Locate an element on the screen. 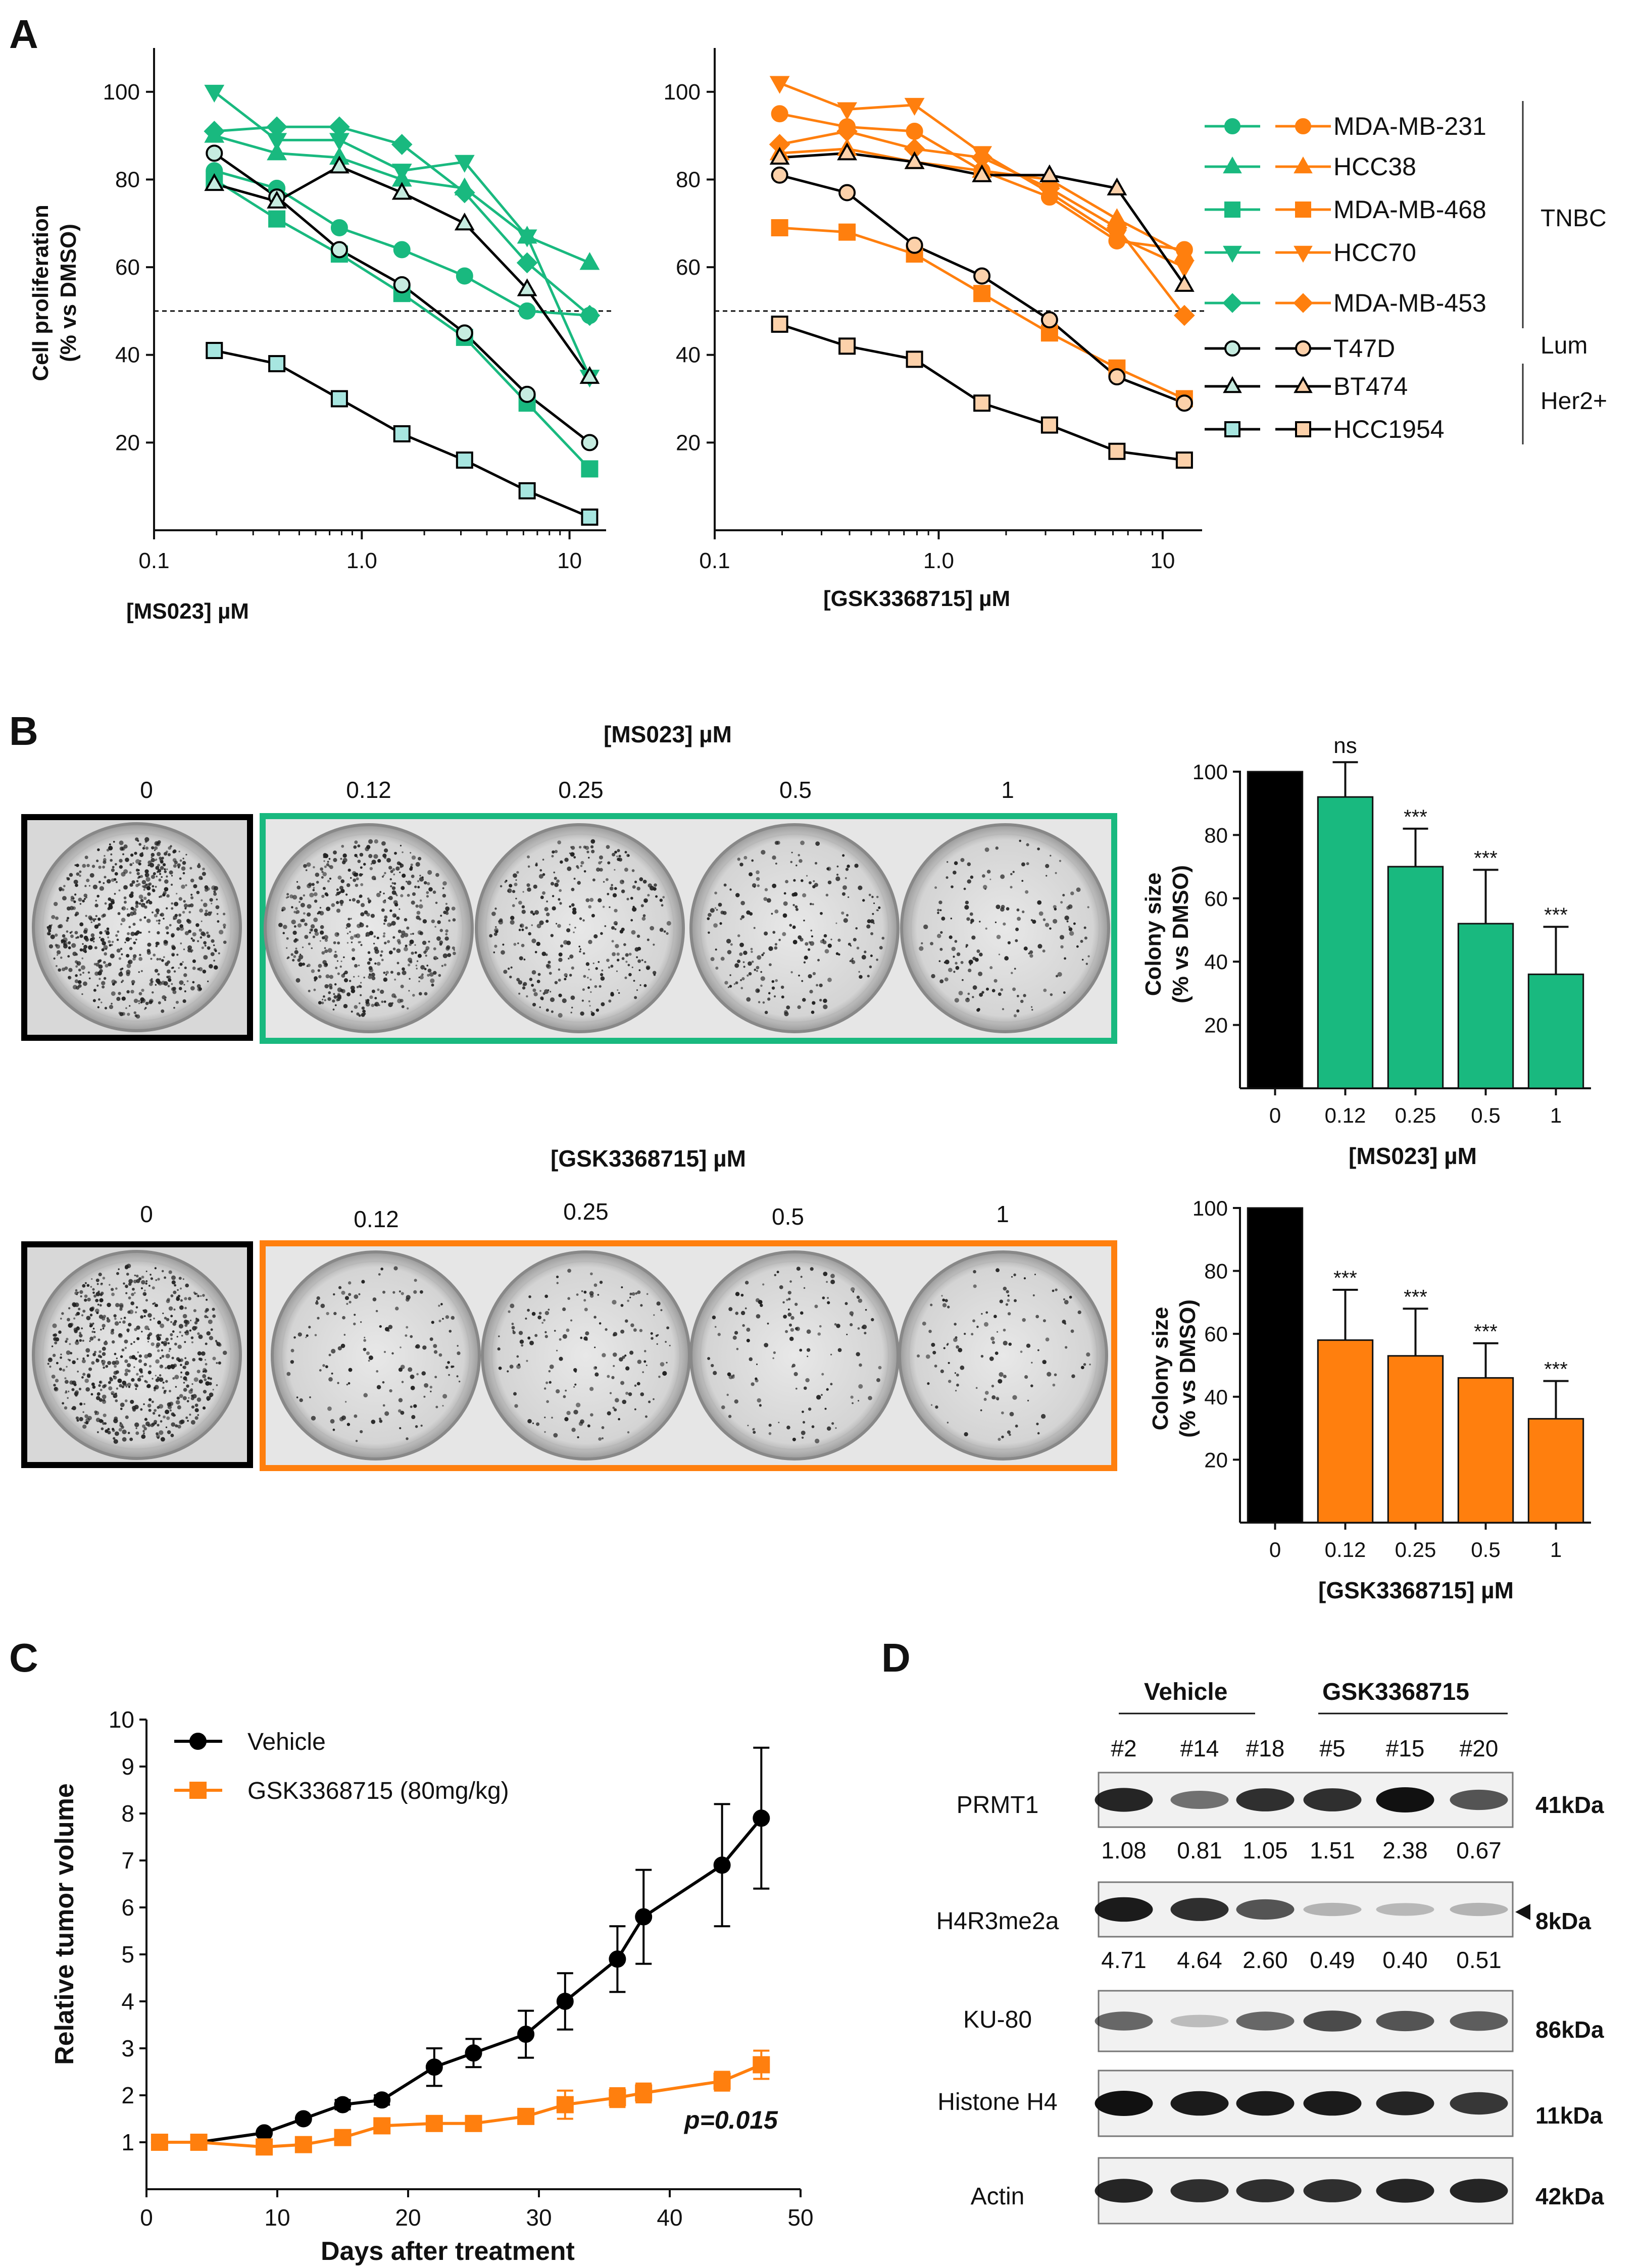  legend-marker-ms023 is located at coordinates (1232, 209).